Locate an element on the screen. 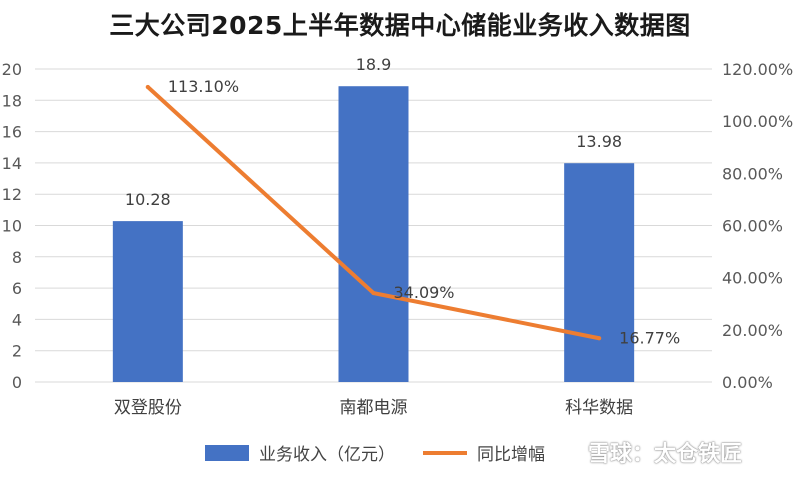  y-left-tick-label: 6 is located at coordinates (17, 288).